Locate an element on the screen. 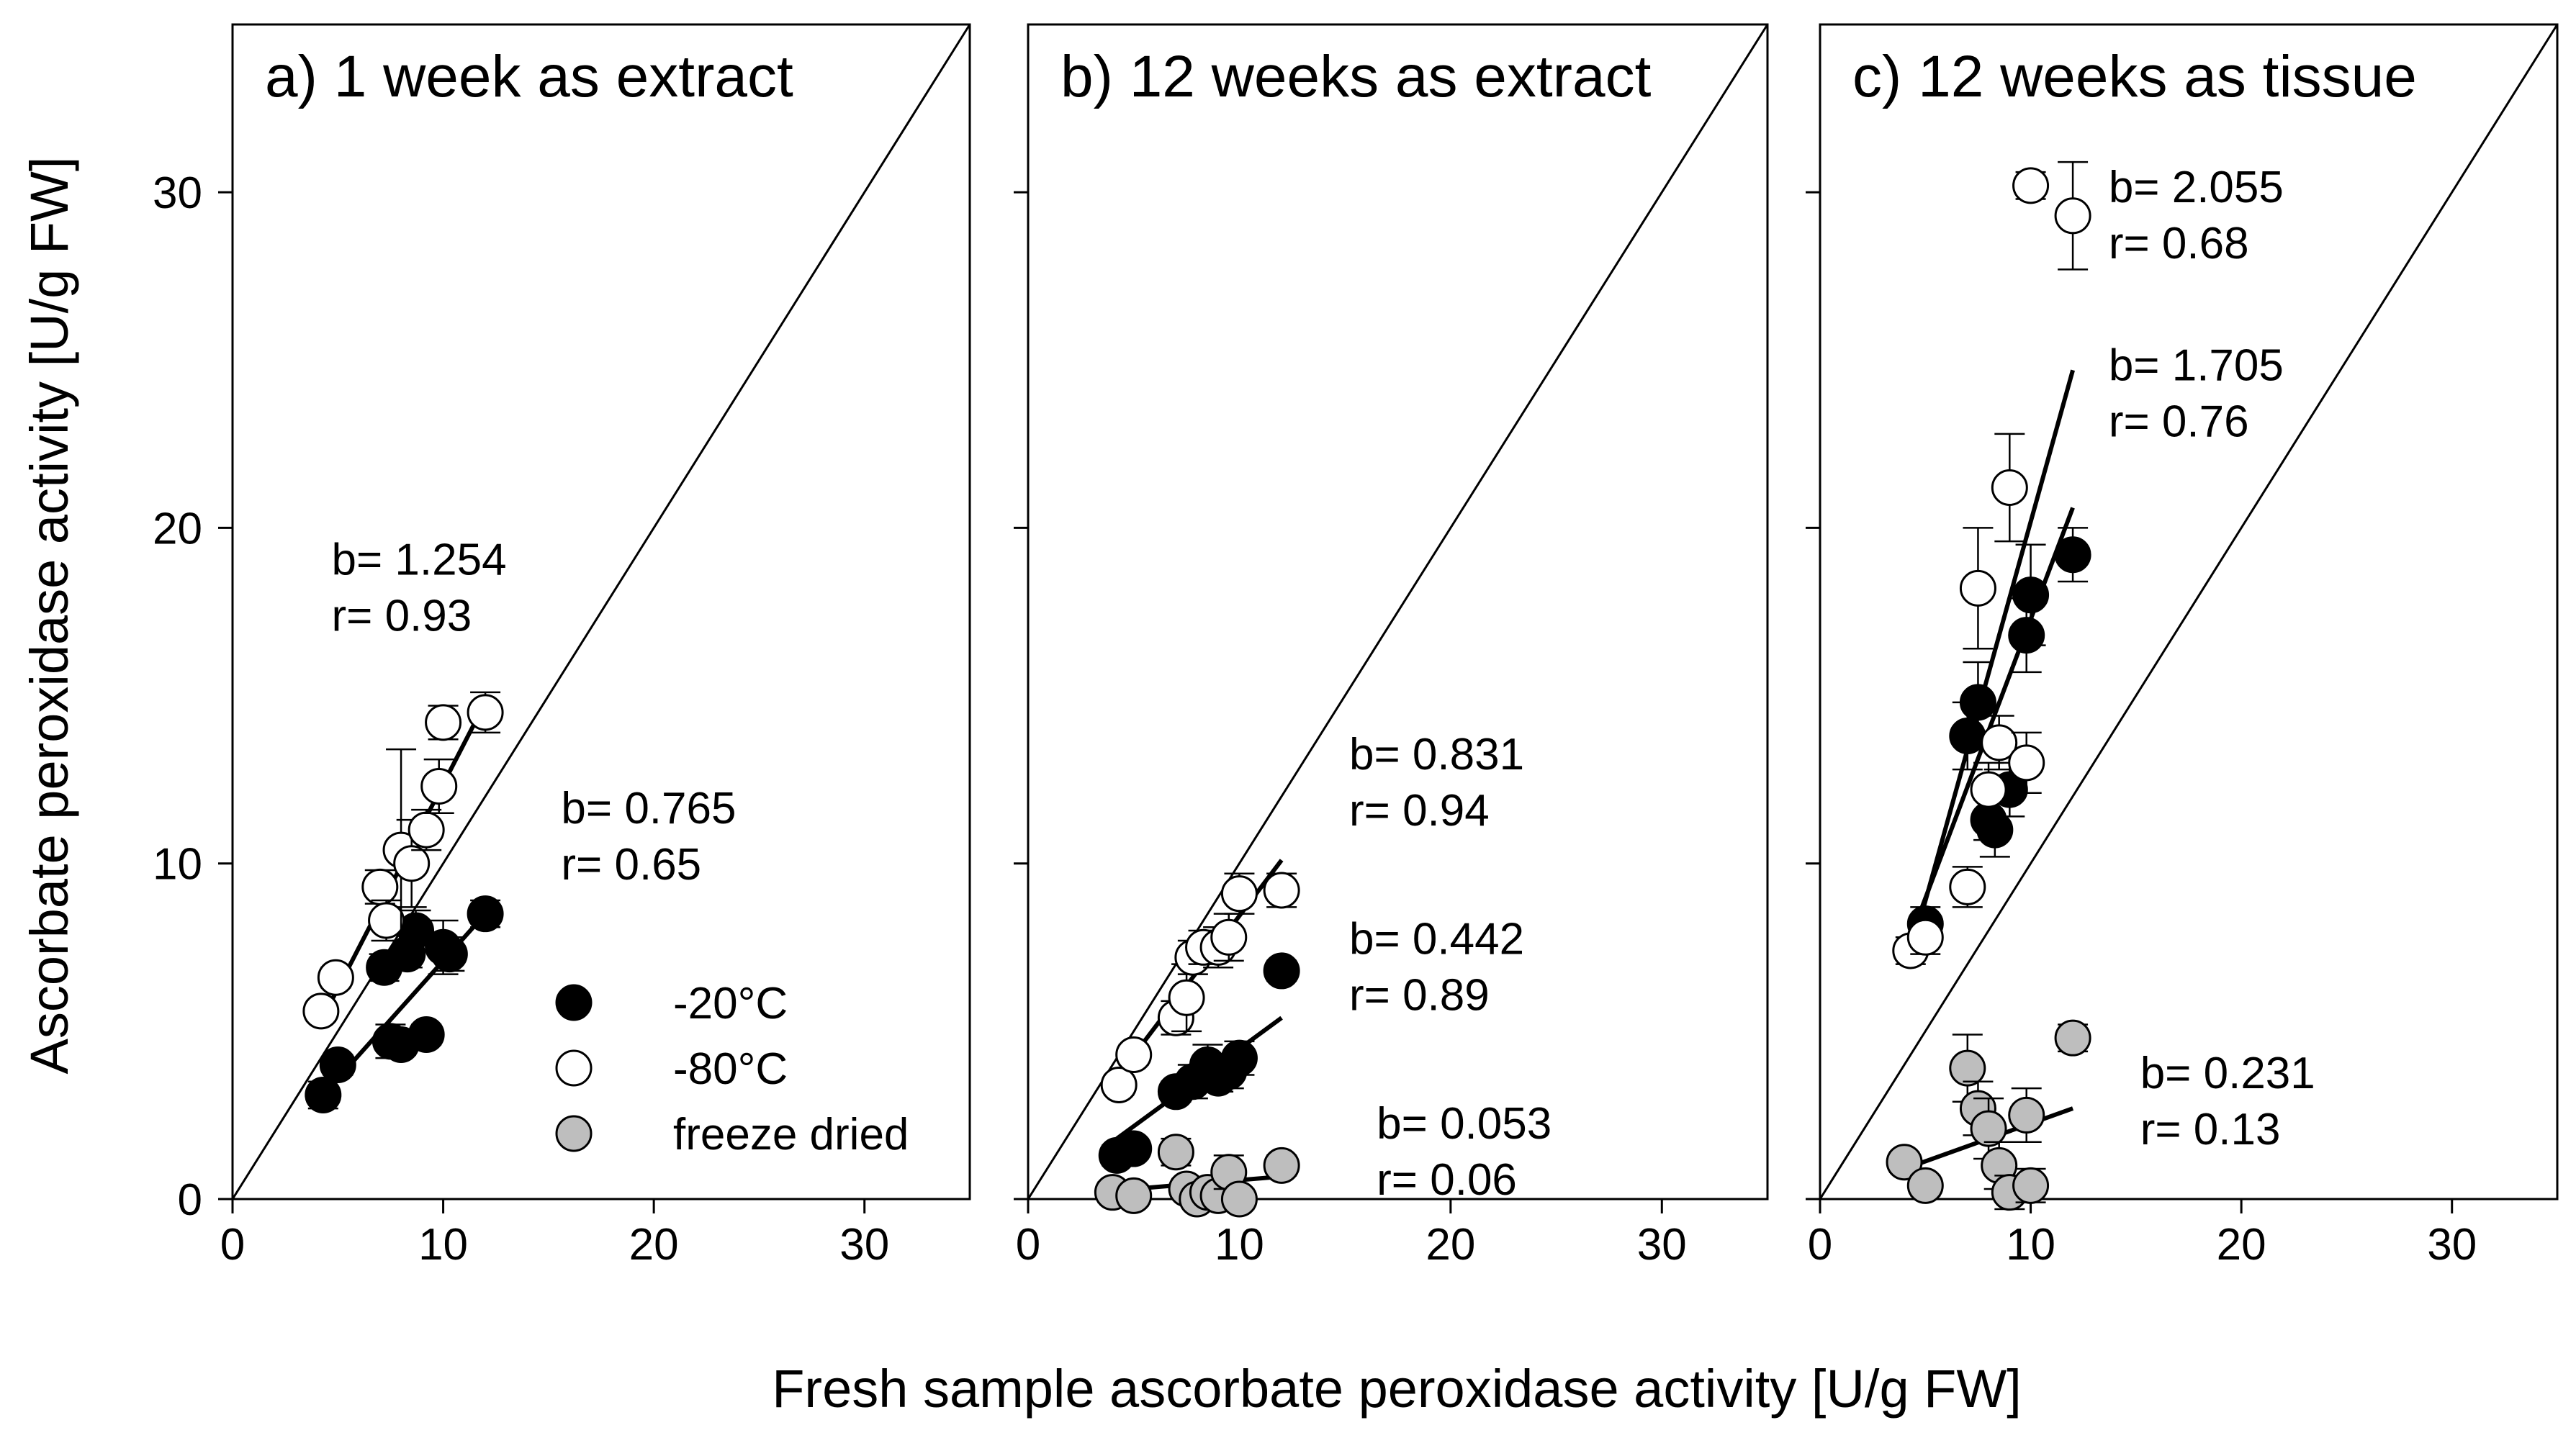 This screenshot has width=2576, height=1438. annotation-slope: b= 0.831 is located at coordinates (1436, 754).